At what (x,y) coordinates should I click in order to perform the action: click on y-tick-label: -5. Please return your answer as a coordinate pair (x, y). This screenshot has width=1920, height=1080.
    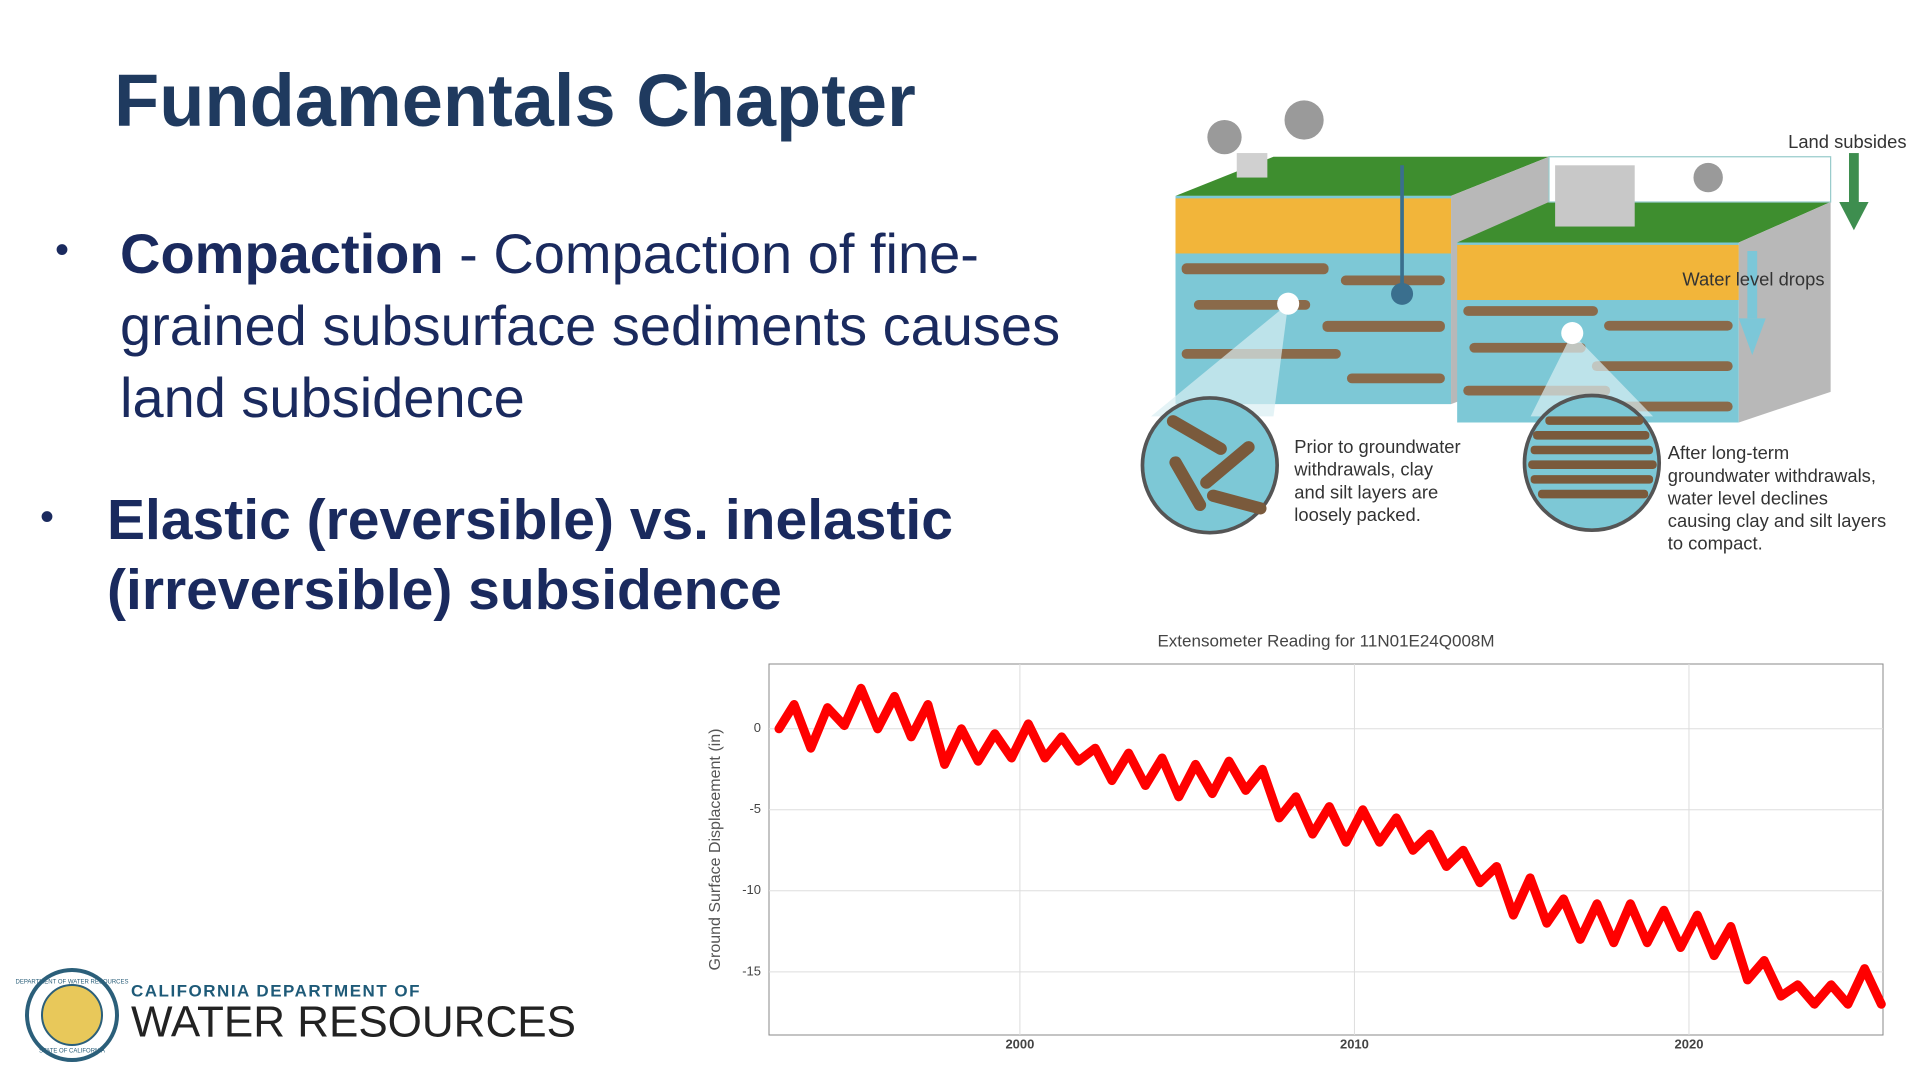
    Looking at the image, I should click on (755, 808).